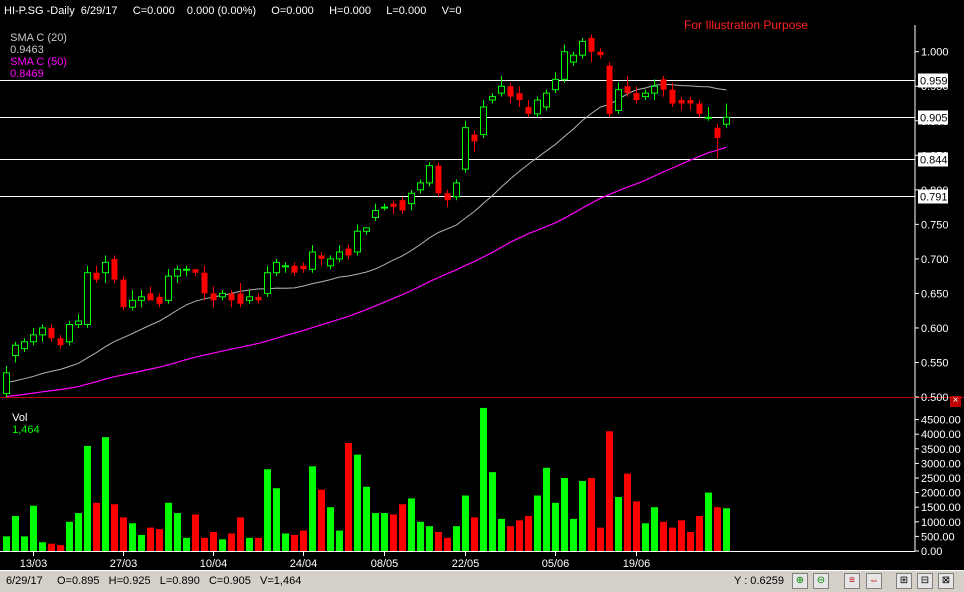  I want to click on close-pane-icon: ×, so click(955, 401).